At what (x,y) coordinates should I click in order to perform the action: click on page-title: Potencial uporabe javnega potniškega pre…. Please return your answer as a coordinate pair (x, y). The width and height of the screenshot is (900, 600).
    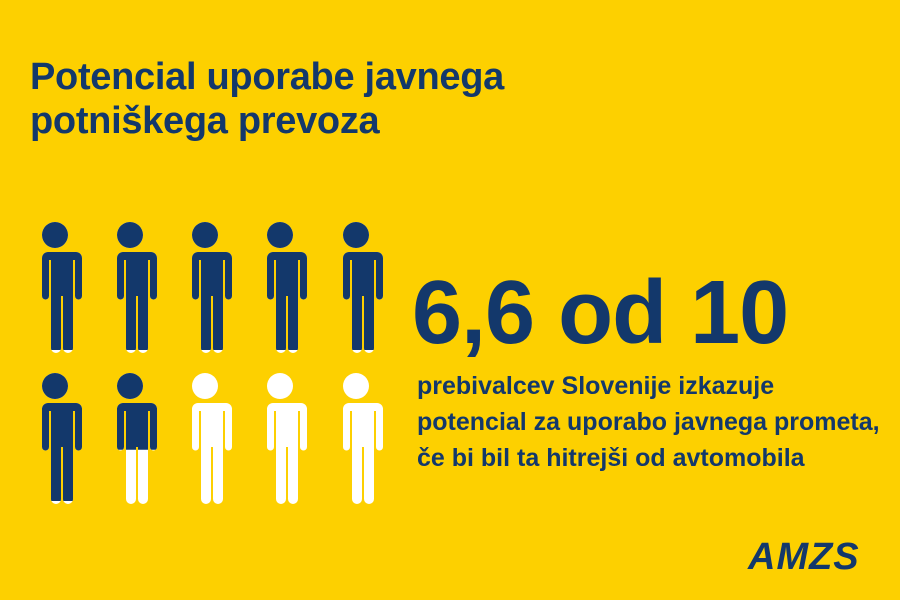
    Looking at the image, I should click on (267, 99).